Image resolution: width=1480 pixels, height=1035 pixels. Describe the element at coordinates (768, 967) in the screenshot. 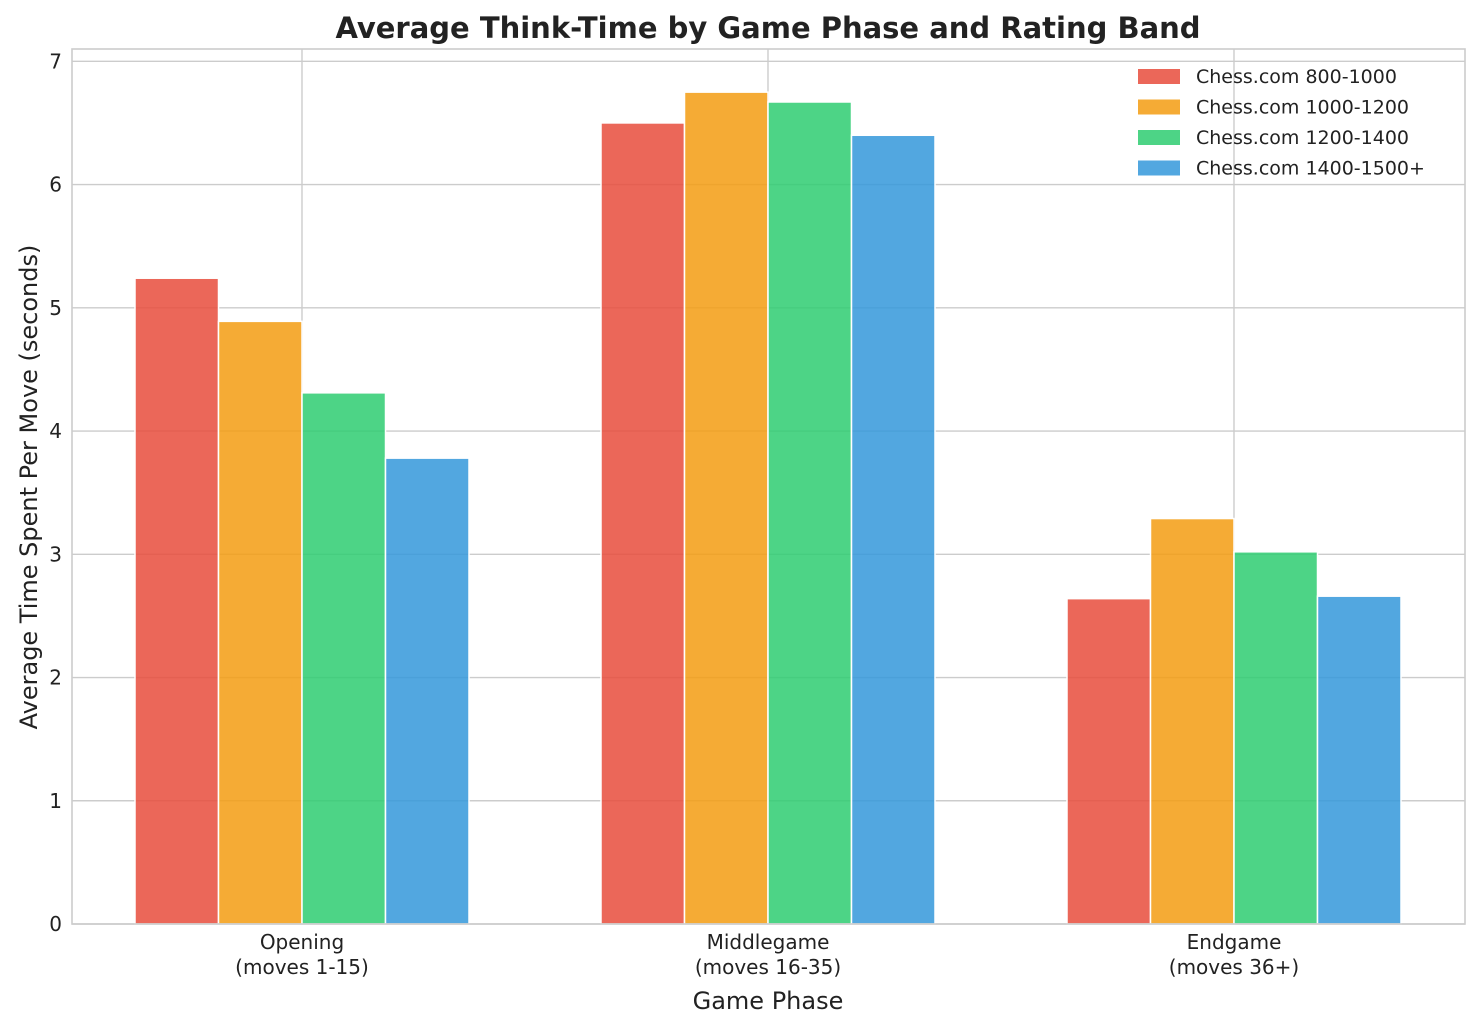

I see `x-tick-label: (moves 16-35)` at that location.